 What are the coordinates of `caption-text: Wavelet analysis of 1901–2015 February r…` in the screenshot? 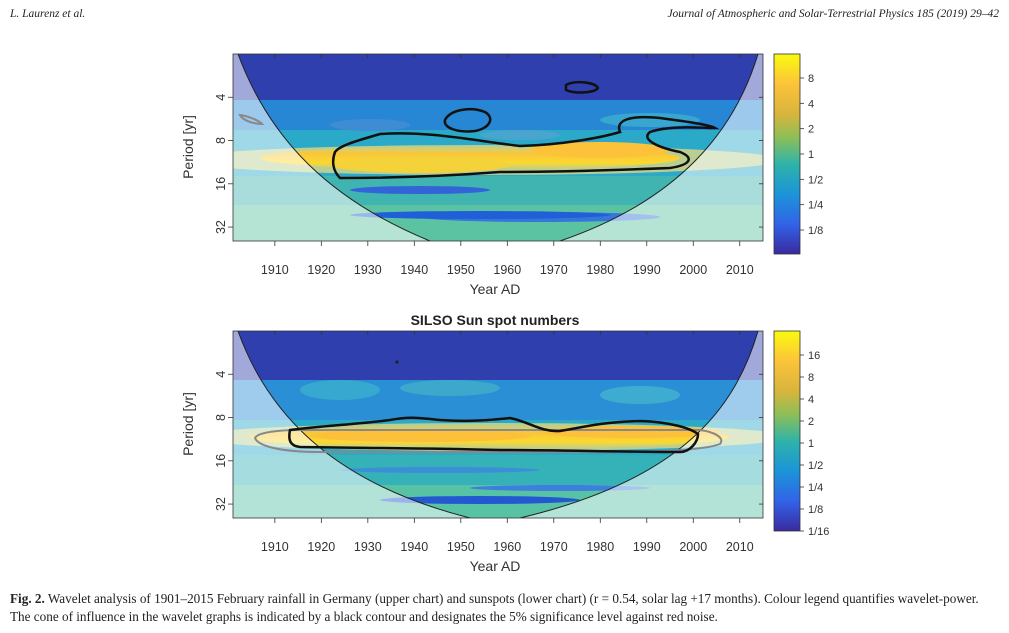 It's located at (494, 607).